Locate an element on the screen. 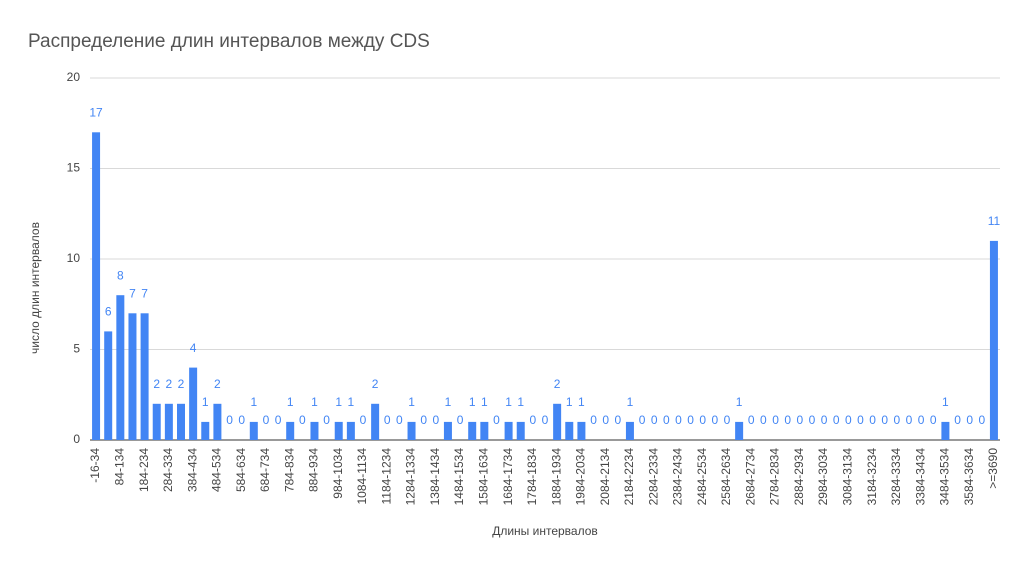 The width and height of the screenshot is (1030, 567). x-tick-label: 284-334 is located at coordinates (168, 470).